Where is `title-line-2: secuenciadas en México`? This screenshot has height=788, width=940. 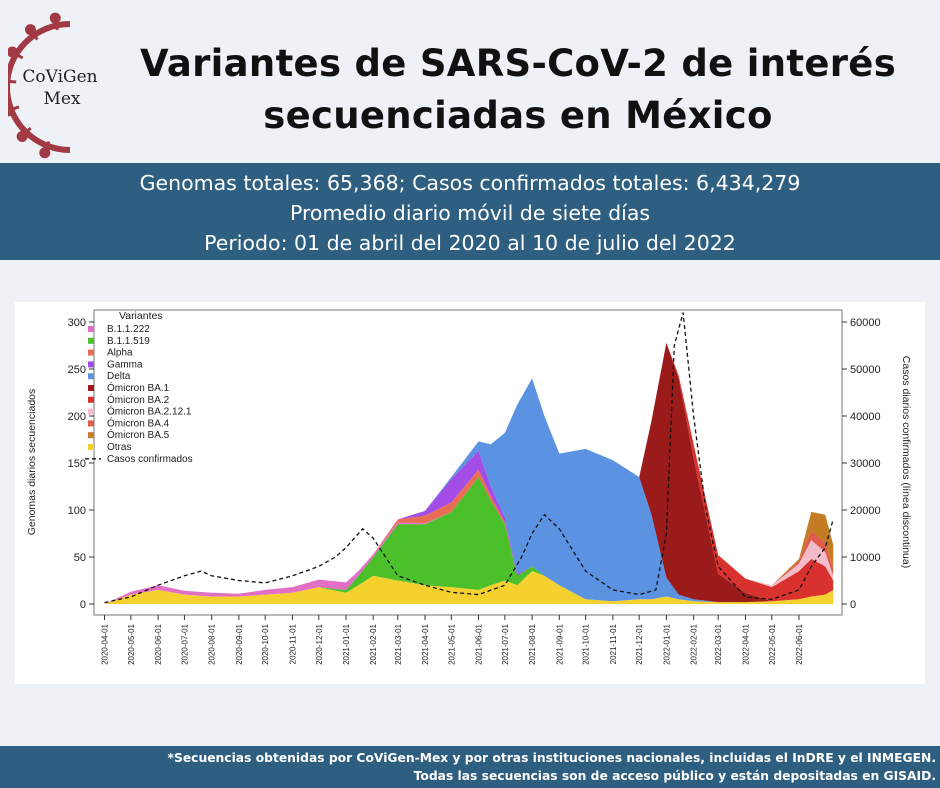 title-line-2: secuenciadas en México is located at coordinates (518, 115).